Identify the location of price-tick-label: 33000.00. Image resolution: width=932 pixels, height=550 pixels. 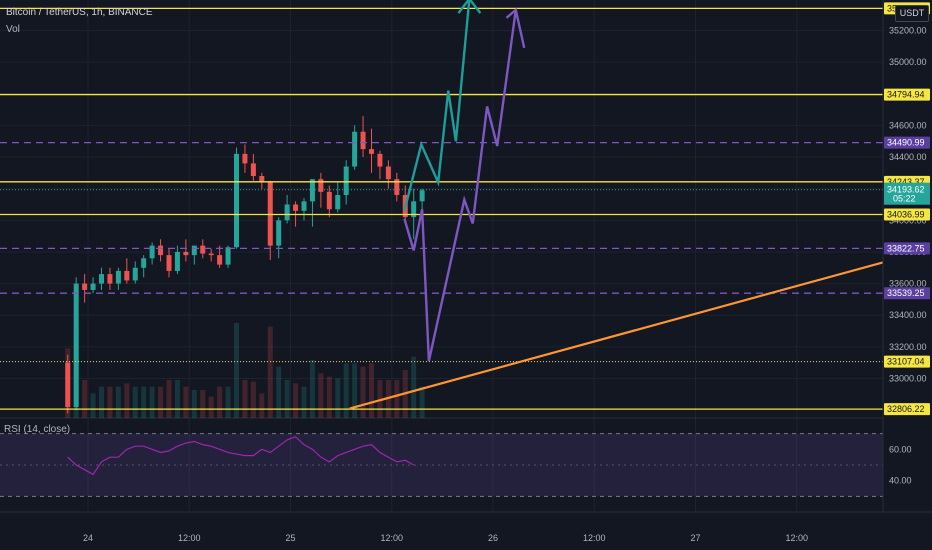
(908, 379).